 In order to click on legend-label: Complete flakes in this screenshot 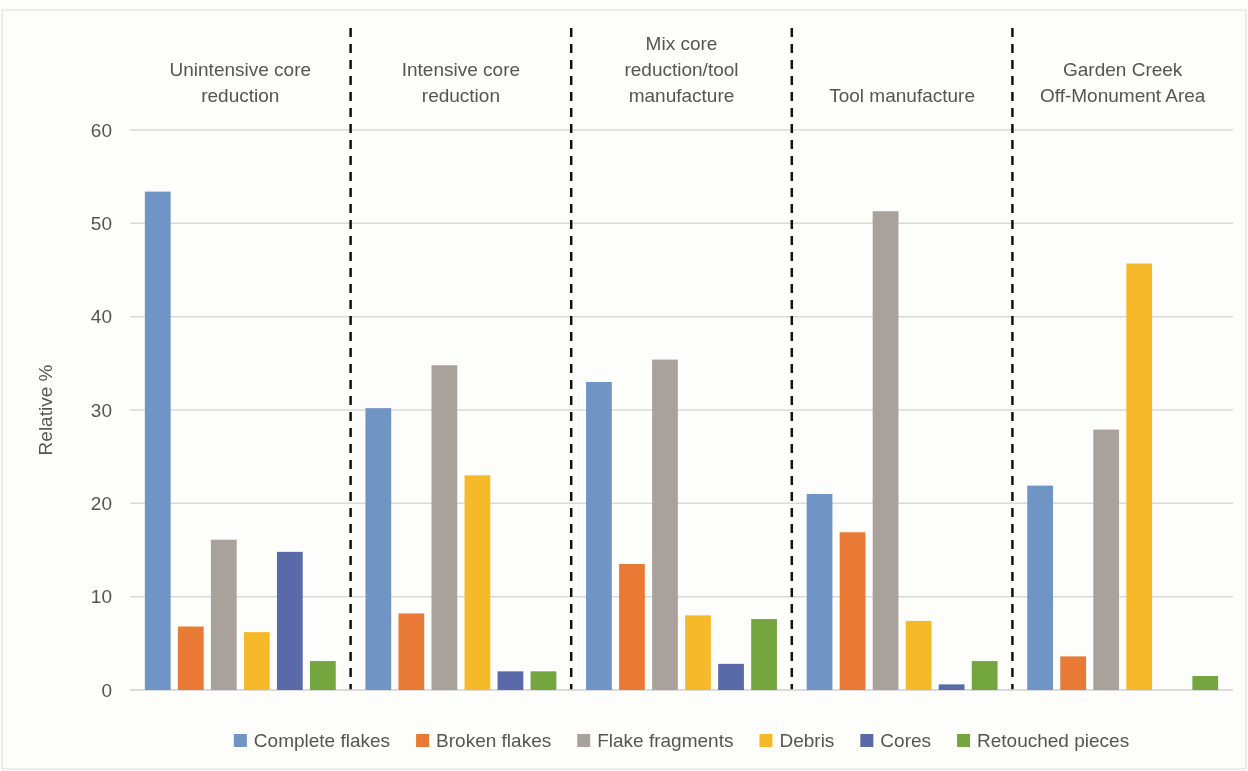, I will do `click(322, 740)`.